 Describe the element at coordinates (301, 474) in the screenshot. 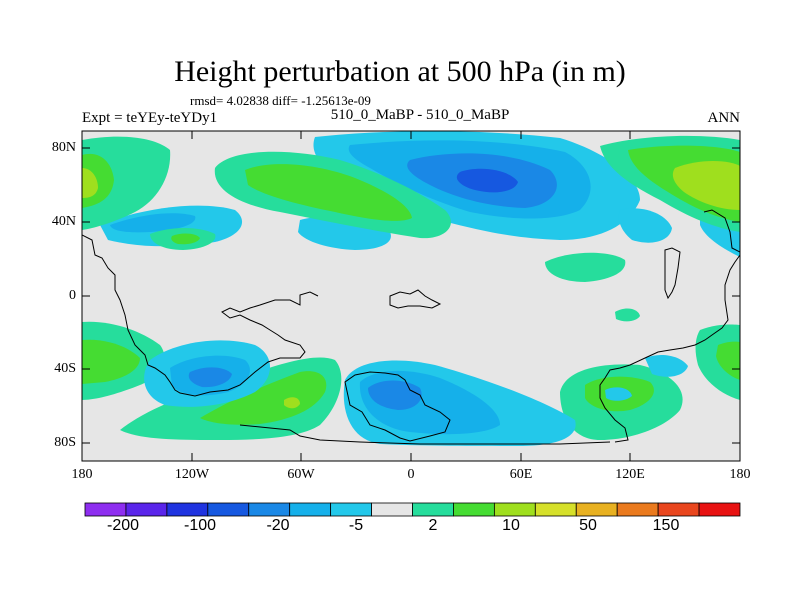

I see `x-tick-label: 60W` at that location.